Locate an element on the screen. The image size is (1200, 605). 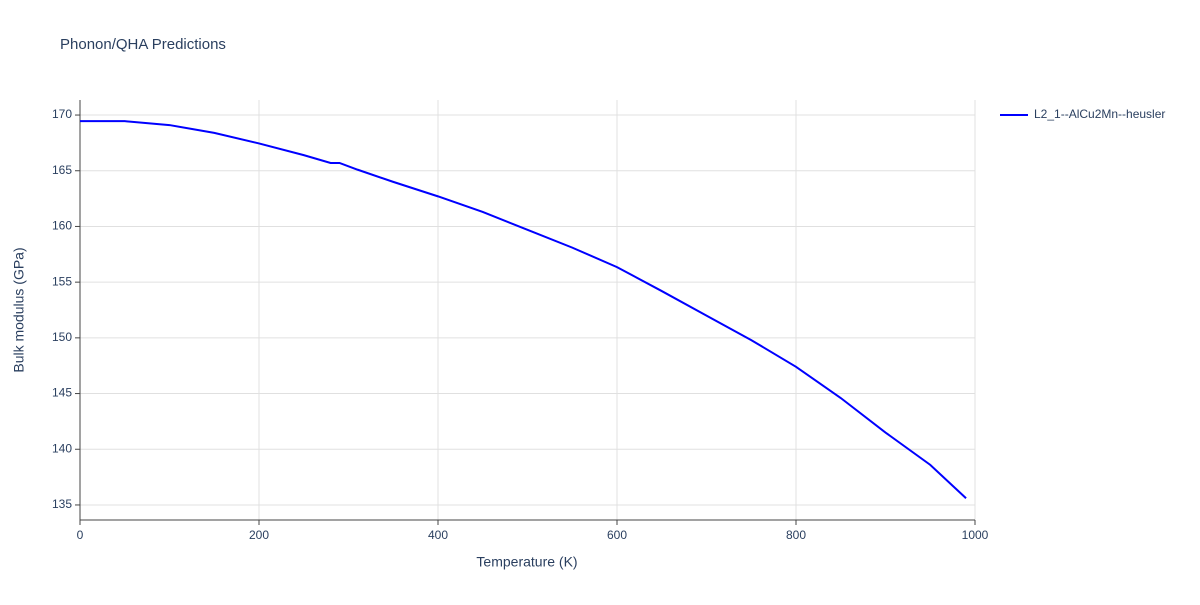
chart-title: Phonon/QHA Predictions is located at coordinates (143, 44).